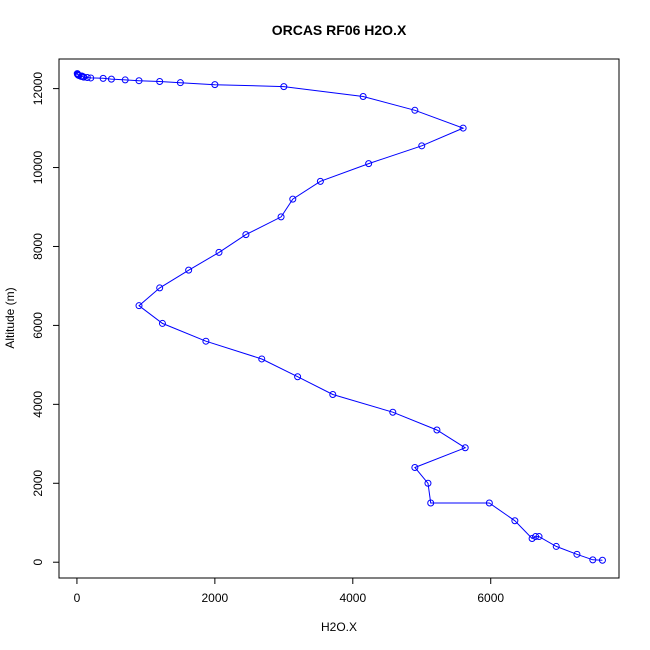  Describe the element at coordinates (352, 598) in the screenshot. I see `x-tick-label: 4000` at that location.